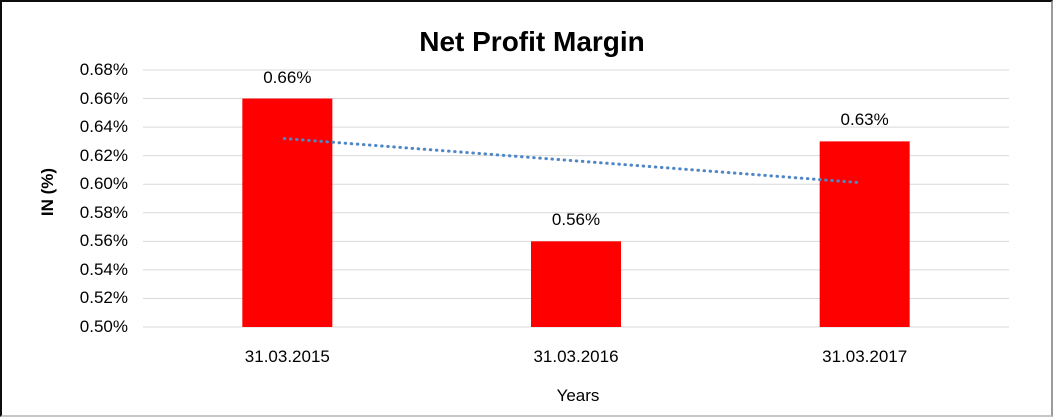 This screenshot has height=417, width=1053. Describe the element at coordinates (103, 98) in the screenshot. I see `y-tick-label: 0.66%` at that location.